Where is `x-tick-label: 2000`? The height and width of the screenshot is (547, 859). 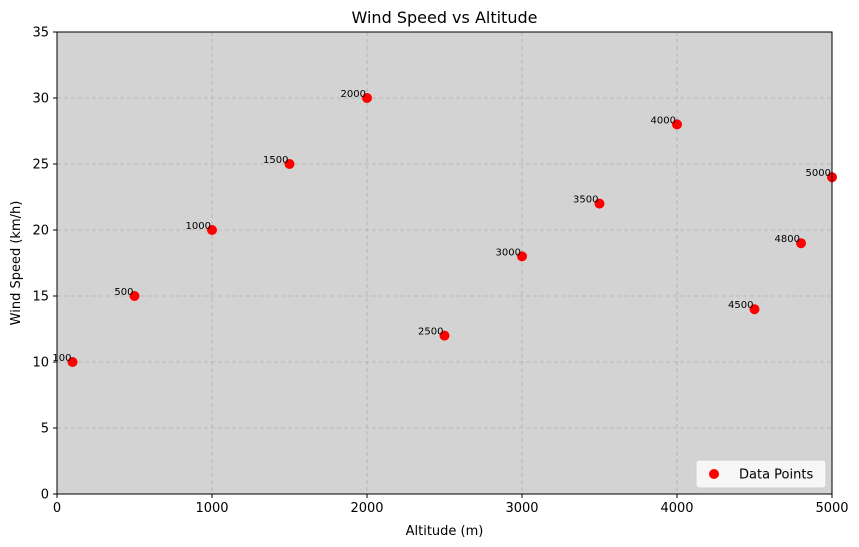
x-tick-label: 2000 is located at coordinates (366, 508).